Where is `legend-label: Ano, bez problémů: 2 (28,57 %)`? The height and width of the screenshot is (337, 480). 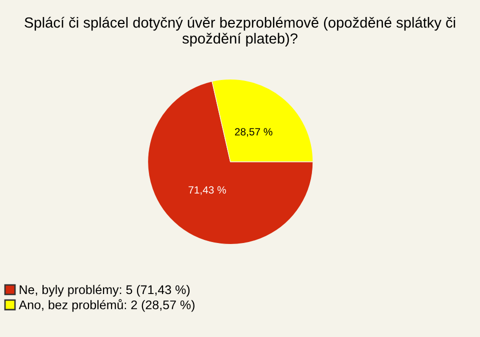 legend-label: Ano, bez problémů: 2 (28,57 %) is located at coordinates (106, 305).